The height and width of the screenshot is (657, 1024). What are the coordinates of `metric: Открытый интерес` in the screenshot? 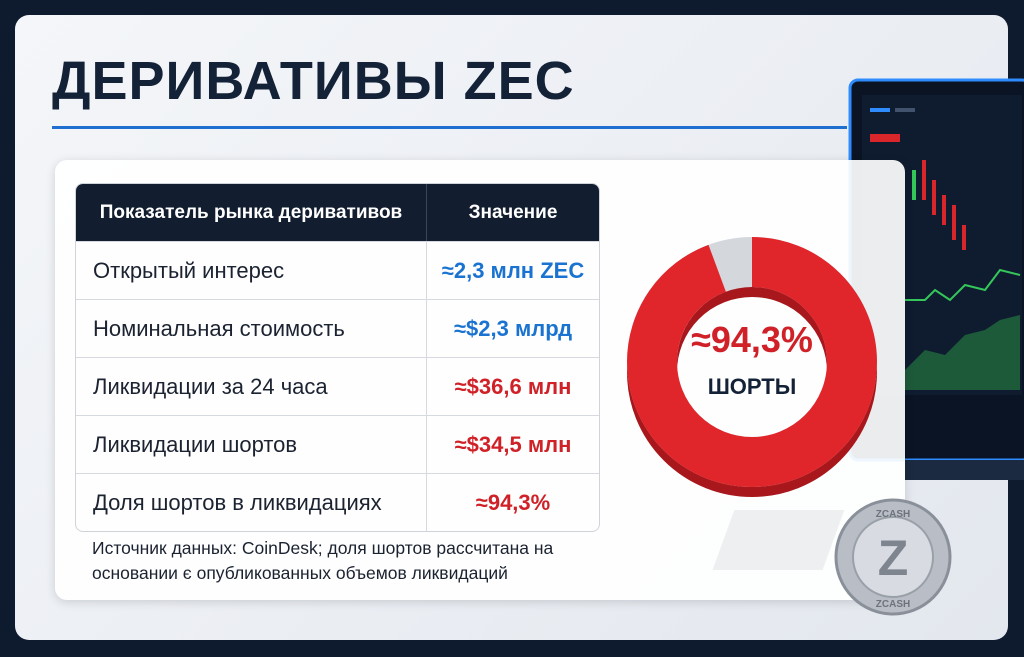 It's located at (251, 270).